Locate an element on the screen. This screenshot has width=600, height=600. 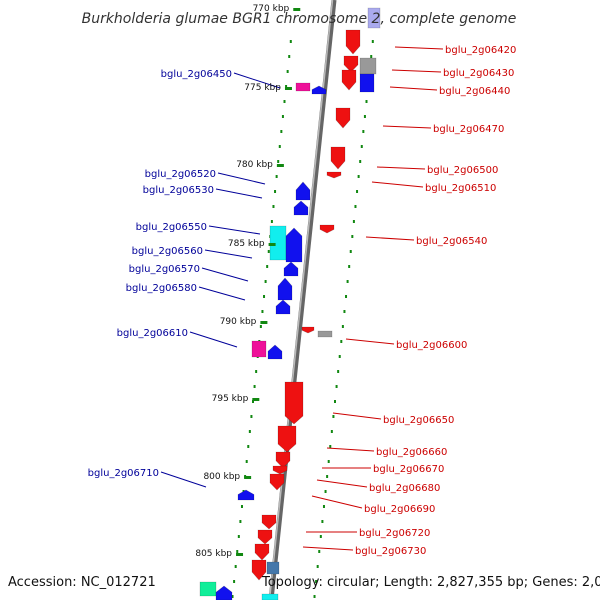
gene-label-bglu-2g06450: bglu_2g06450 is located at coordinates (196, 74).